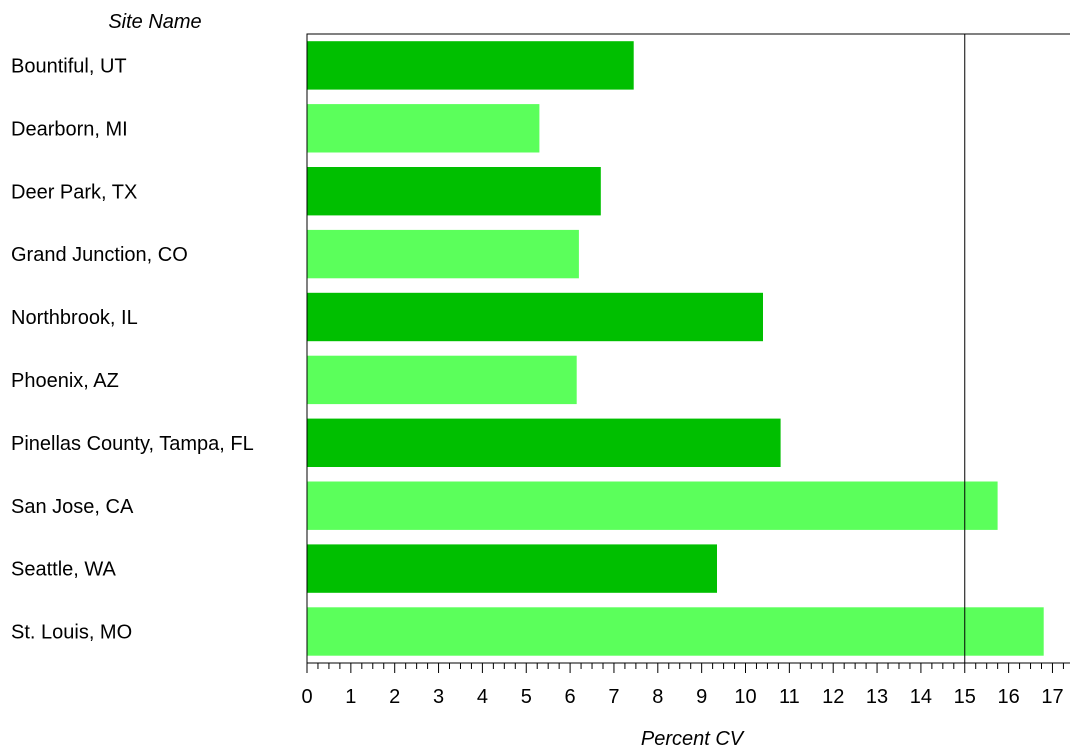 This screenshot has height=747, width=1072. I want to click on x-tick-label: 10, so click(745, 697).